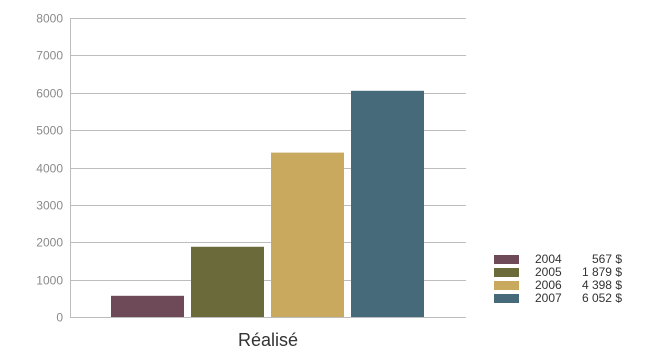 This screenshot has height=352, width=647. Describe the element at coordinates (548, 298) in the screenshot. I see `legend-label: 2007` at that location.